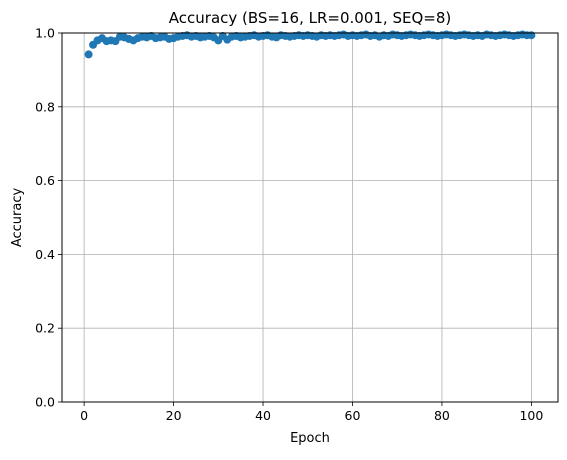  I want to click on y-axis-label: Accuracy, so click(17, 218).